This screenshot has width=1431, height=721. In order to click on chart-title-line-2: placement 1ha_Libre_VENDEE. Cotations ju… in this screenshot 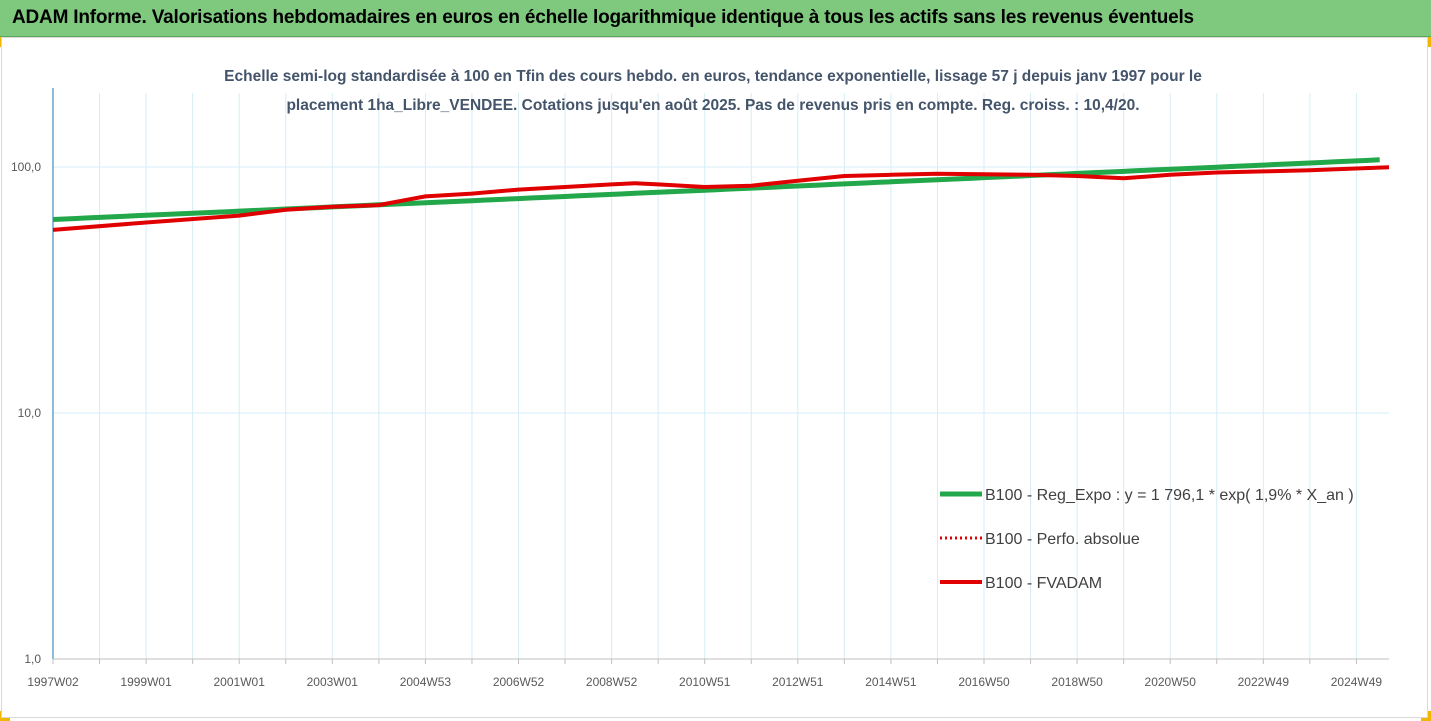, I will do `click(712, 105)`.